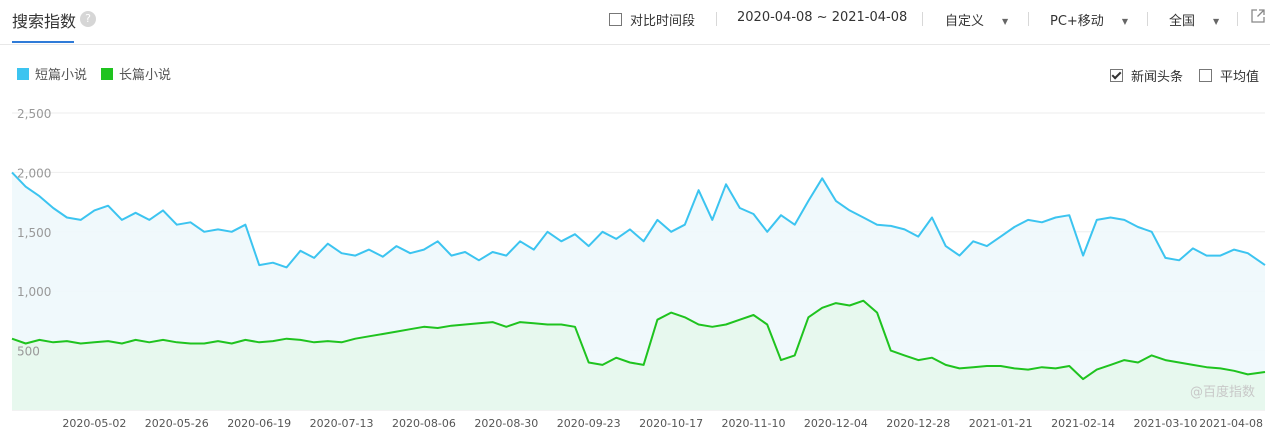 The image size is (1270, 433). I want to click on average-toggle: 平均值, so click(1229, 75).